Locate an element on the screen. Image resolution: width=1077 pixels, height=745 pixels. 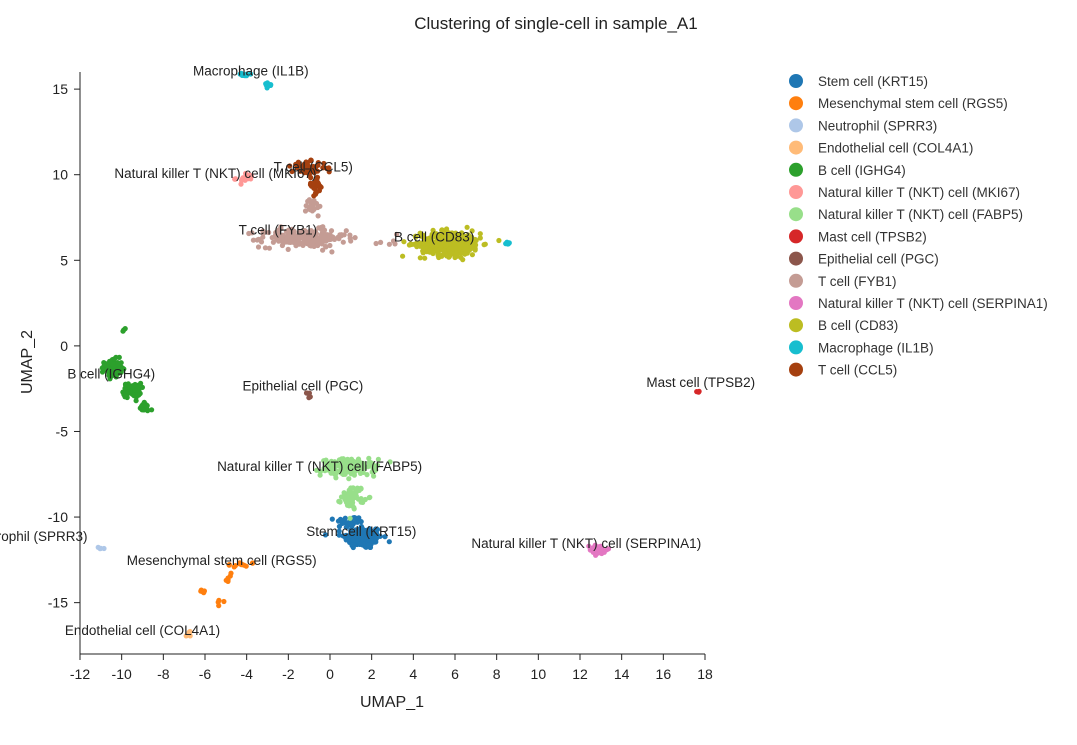
cluster-label: B cell (IGHG4) is located at coordinates (111, 373).